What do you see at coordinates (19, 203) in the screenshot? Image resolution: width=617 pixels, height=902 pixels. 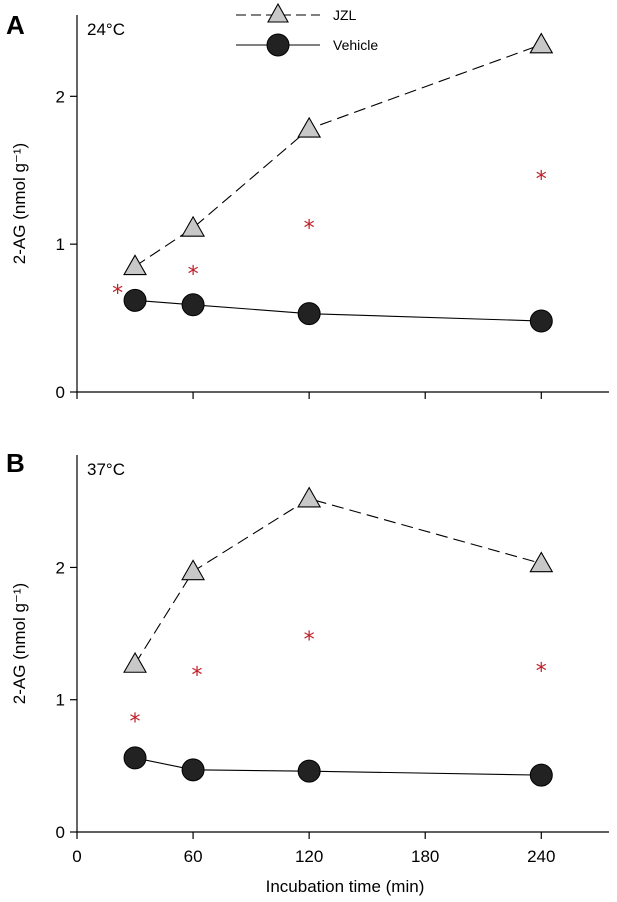 I see `panel-a-y-axis-title: 2-AG (nmol g⁻¹)` at bounding box center [19, 203].